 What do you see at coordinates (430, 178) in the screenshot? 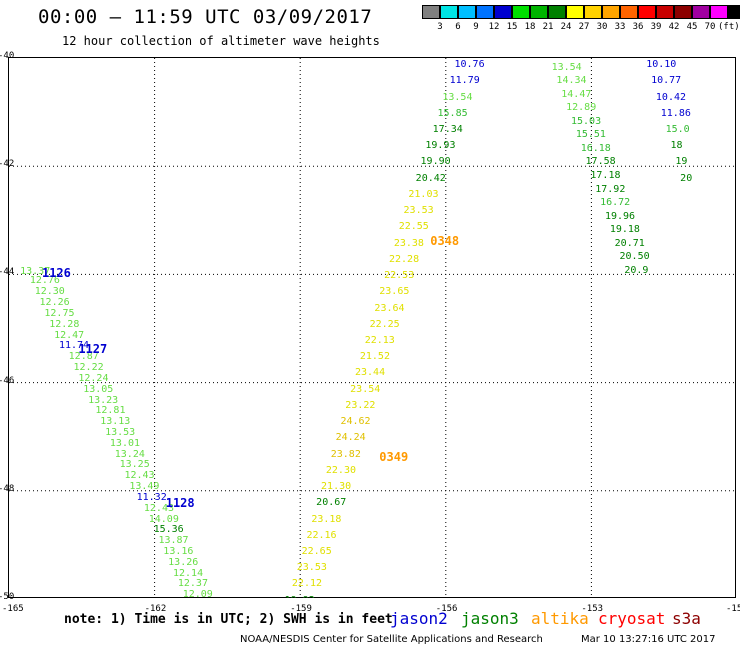
I see `wave-height-value: 20.42` at bounding box center [430, 178].